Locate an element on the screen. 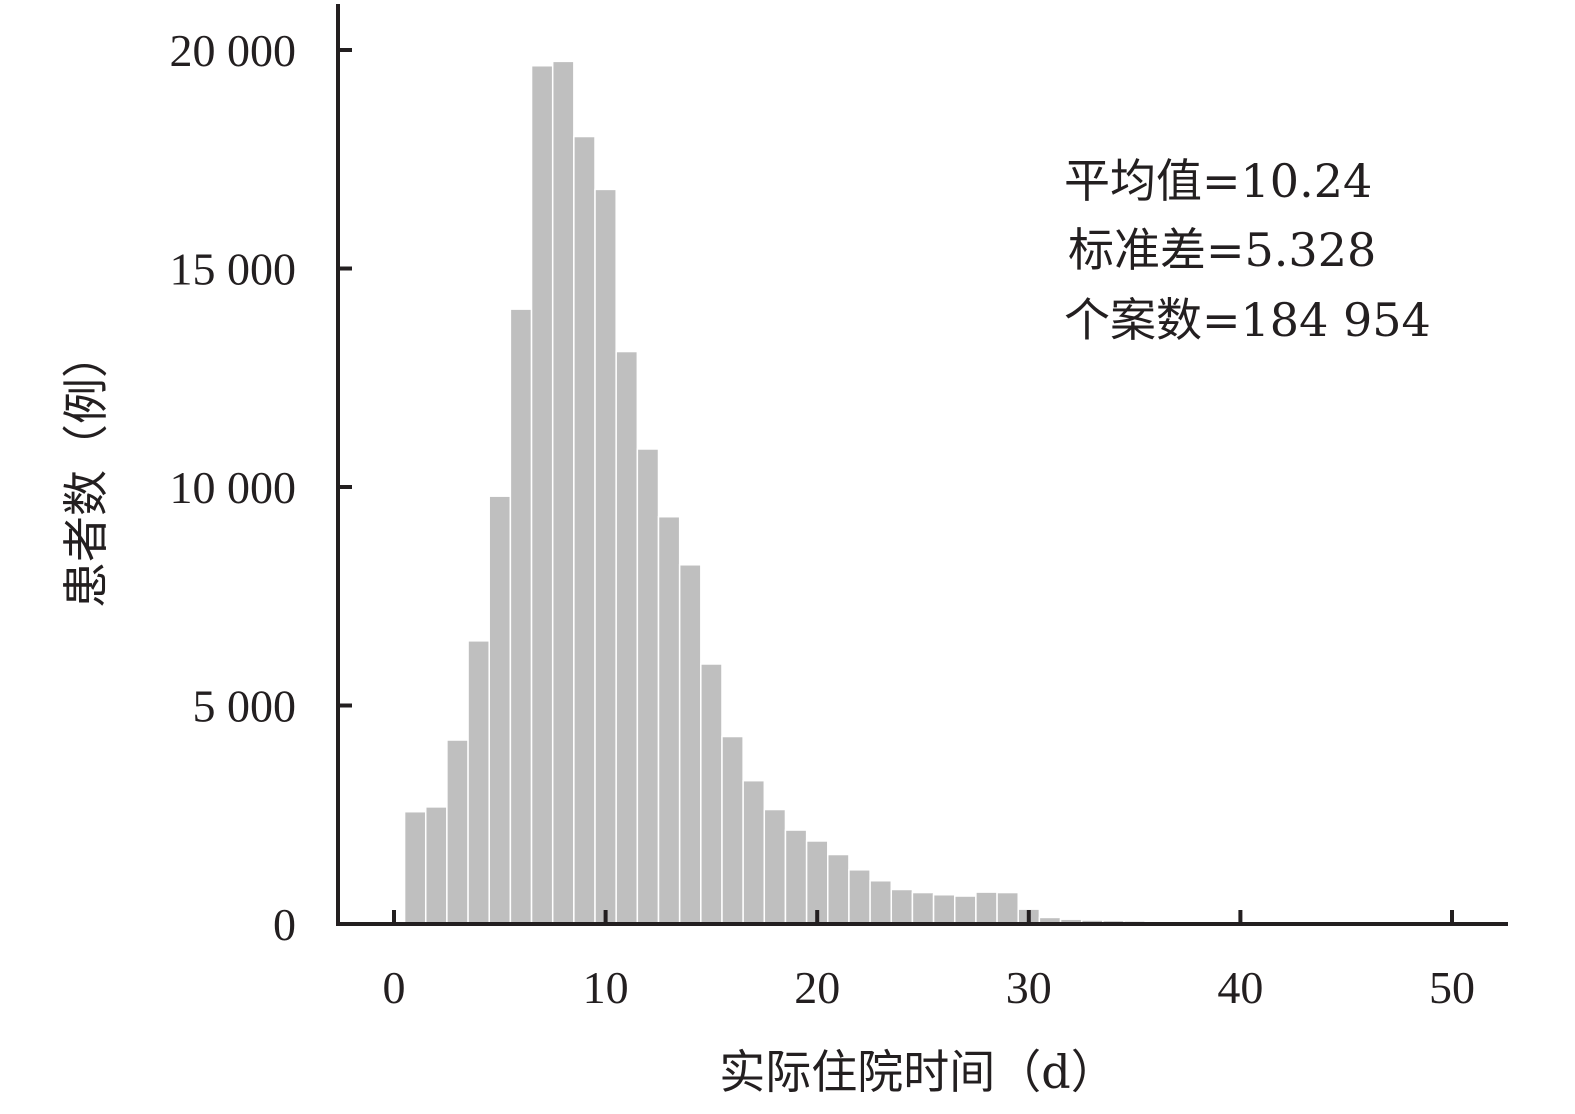  stats-annotation: 平均值=10.24 标准差=5.328 个案数=184 954 is located at coordinates (1247, 250).